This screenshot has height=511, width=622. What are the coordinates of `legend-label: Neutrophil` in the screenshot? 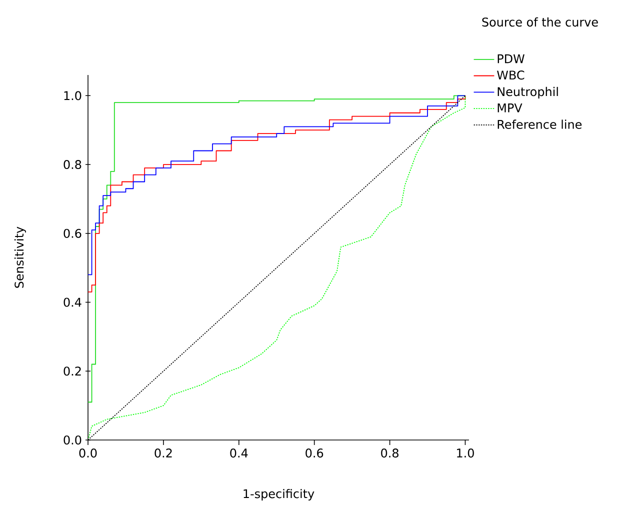 It's located at (528, 92).